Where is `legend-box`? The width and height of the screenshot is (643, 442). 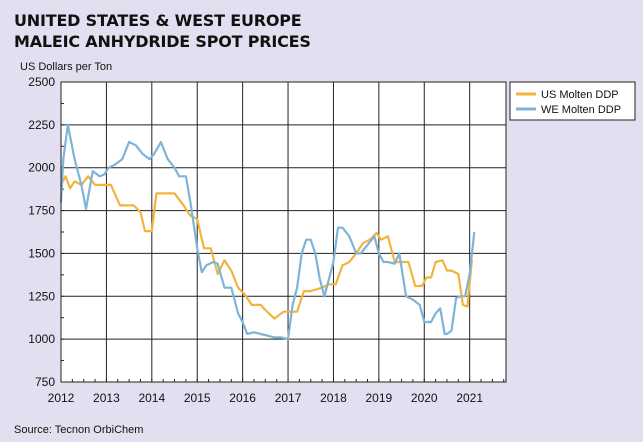 legend-box is located at coordinates (572, 101).